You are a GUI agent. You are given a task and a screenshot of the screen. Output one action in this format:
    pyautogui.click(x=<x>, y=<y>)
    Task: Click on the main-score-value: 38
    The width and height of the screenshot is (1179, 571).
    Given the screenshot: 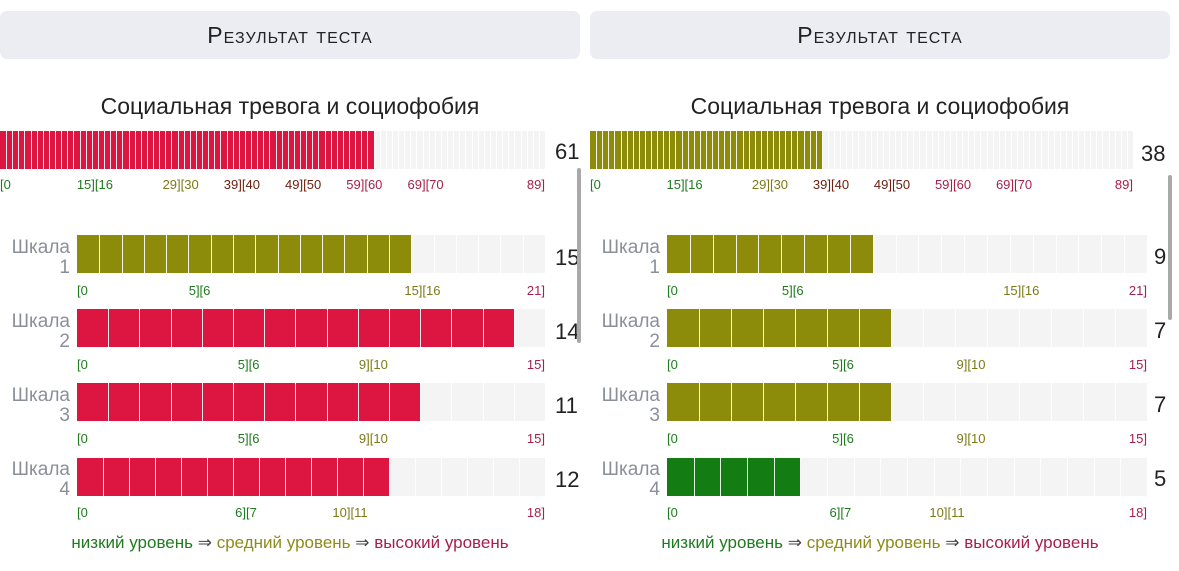 What is the action you would take?
    pyautogui.click(x=1153, y=153)
    